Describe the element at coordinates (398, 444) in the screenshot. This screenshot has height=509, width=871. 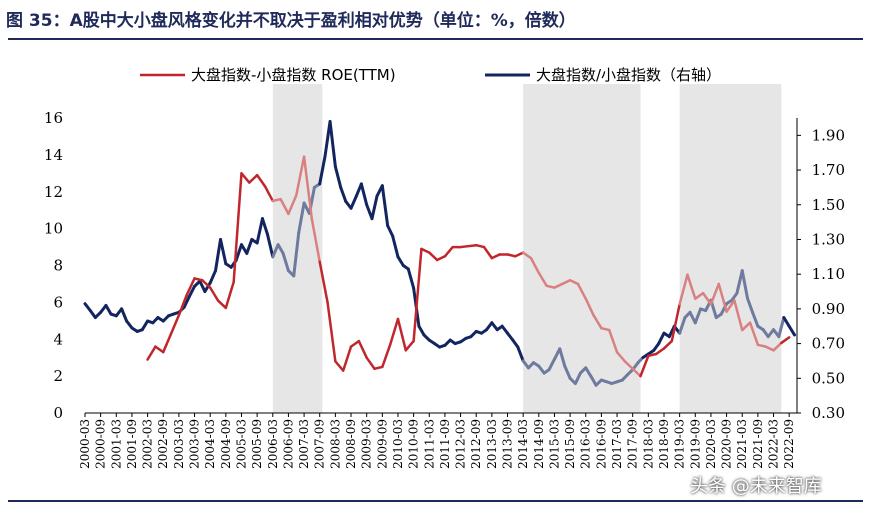
I see `x-tick-label: 2010-03` at that location.